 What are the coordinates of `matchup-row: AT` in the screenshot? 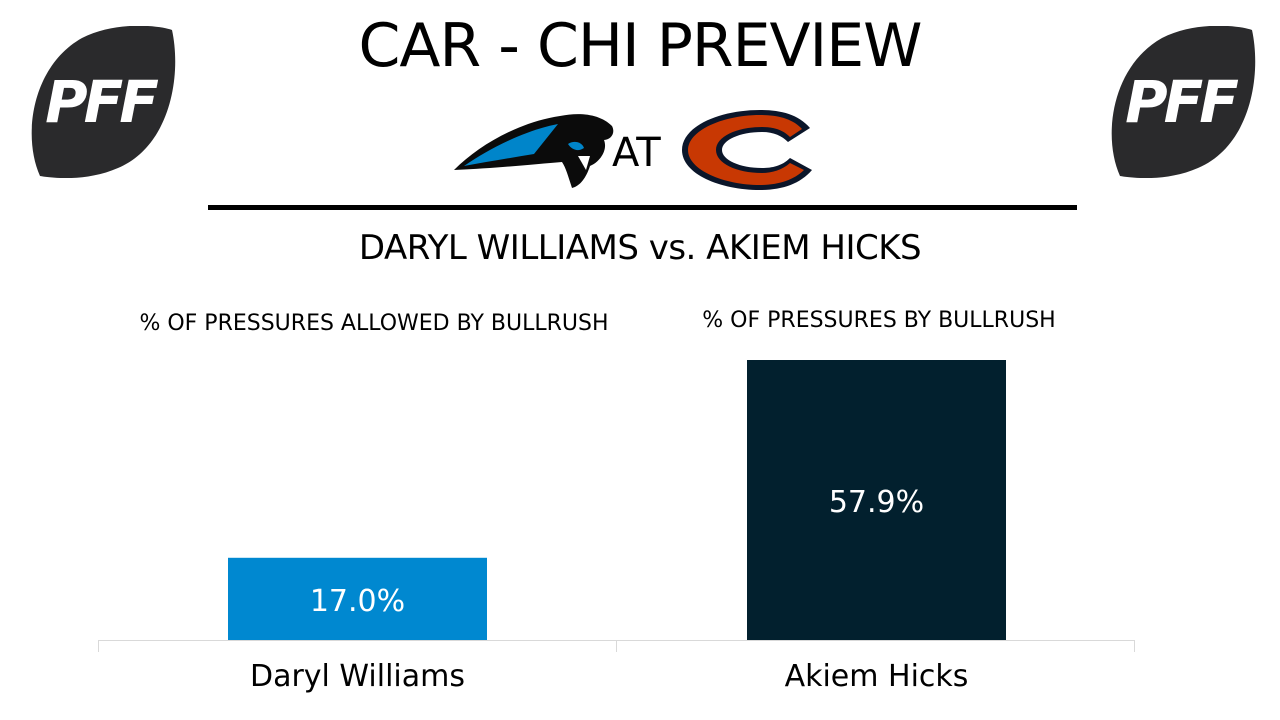 It's located at (640, 150).